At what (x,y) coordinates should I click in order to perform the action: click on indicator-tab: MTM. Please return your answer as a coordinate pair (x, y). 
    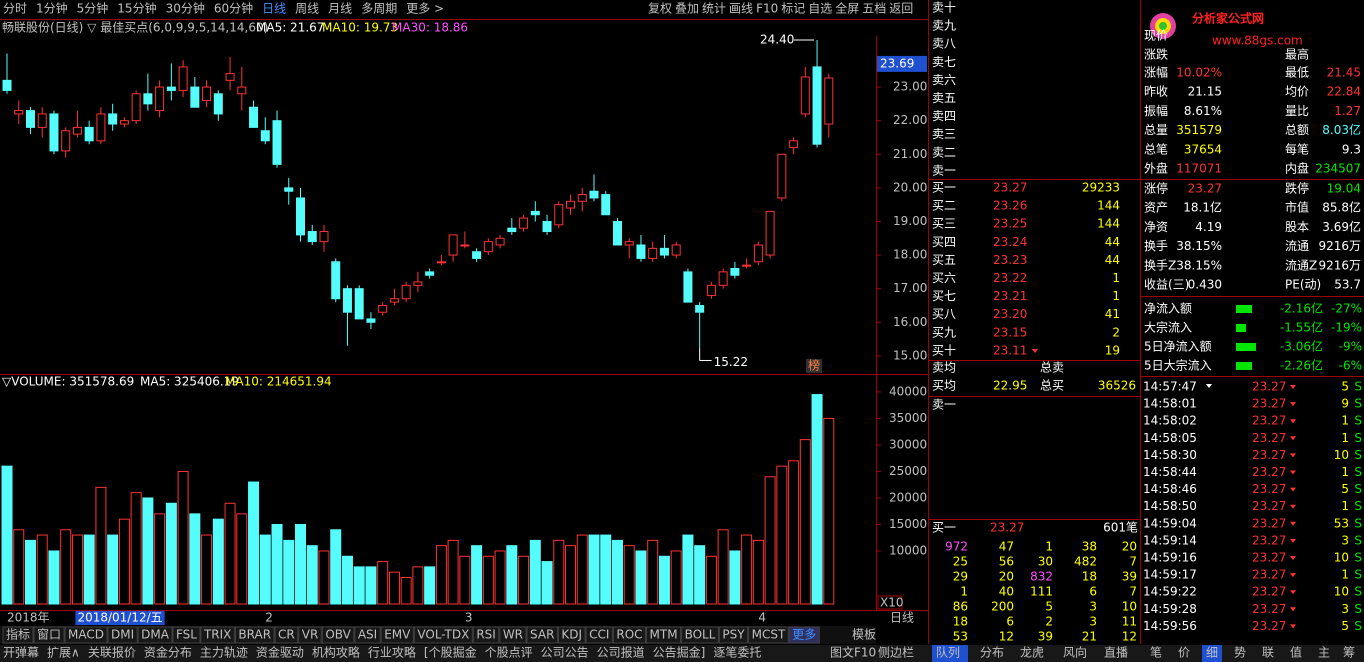
    Looking at the image, I should click on (664, 635).